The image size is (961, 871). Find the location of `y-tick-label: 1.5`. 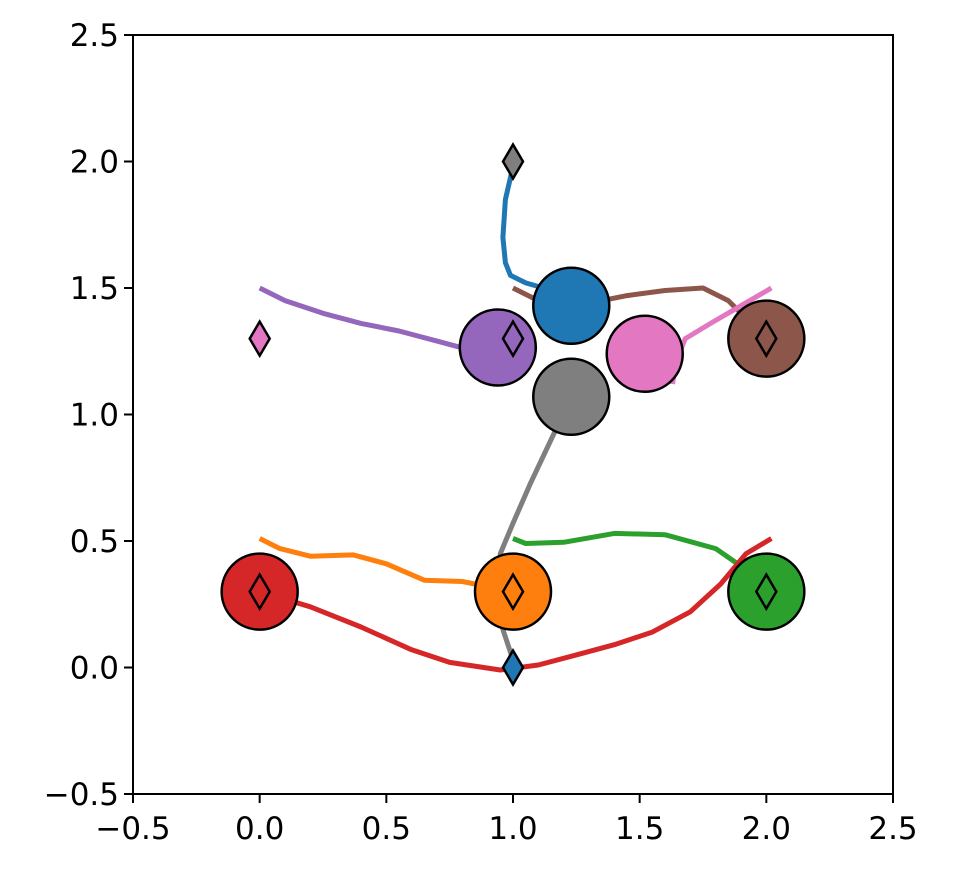

y-tick-label: 1.5 is located at coordinates (94, 289).